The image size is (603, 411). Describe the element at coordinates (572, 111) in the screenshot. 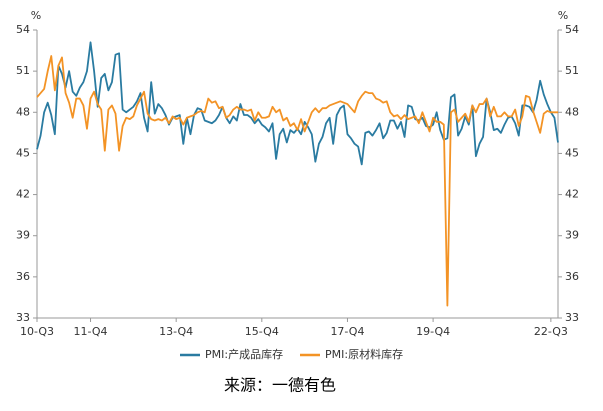

I see `y2-tick-label: 48` at that location.